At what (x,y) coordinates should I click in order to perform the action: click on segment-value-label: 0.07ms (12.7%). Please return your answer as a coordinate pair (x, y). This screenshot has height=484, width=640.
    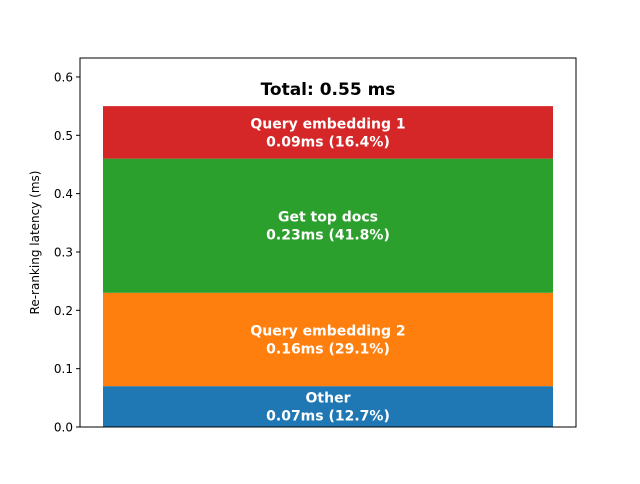
    Looking at the image, I should click on (328, 417).